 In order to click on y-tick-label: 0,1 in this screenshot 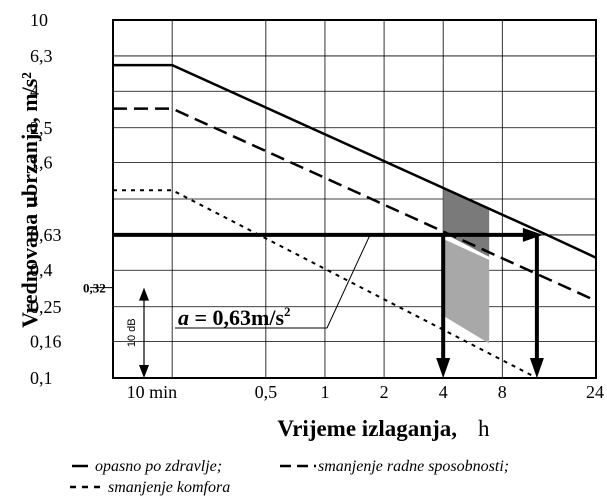, I will do `click(41, 378)`.